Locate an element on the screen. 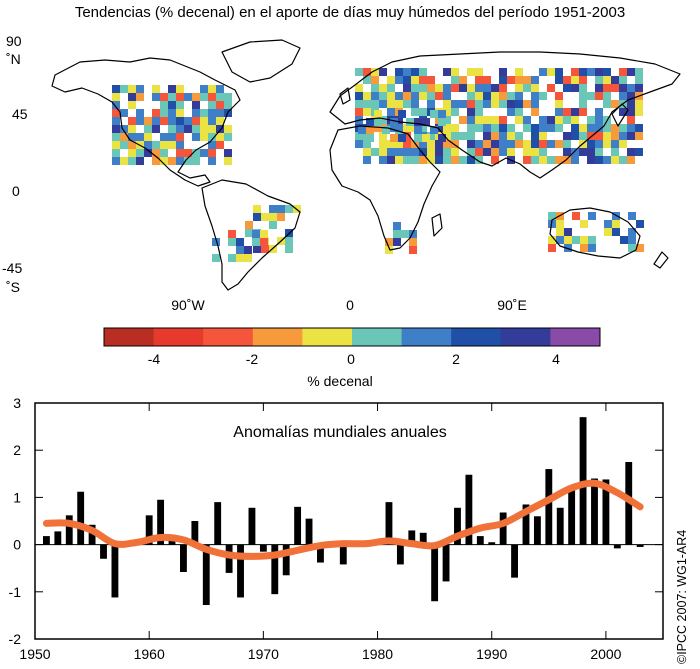 The image size is (700, 669). bar-1992 is located at coordinates (514, 561).